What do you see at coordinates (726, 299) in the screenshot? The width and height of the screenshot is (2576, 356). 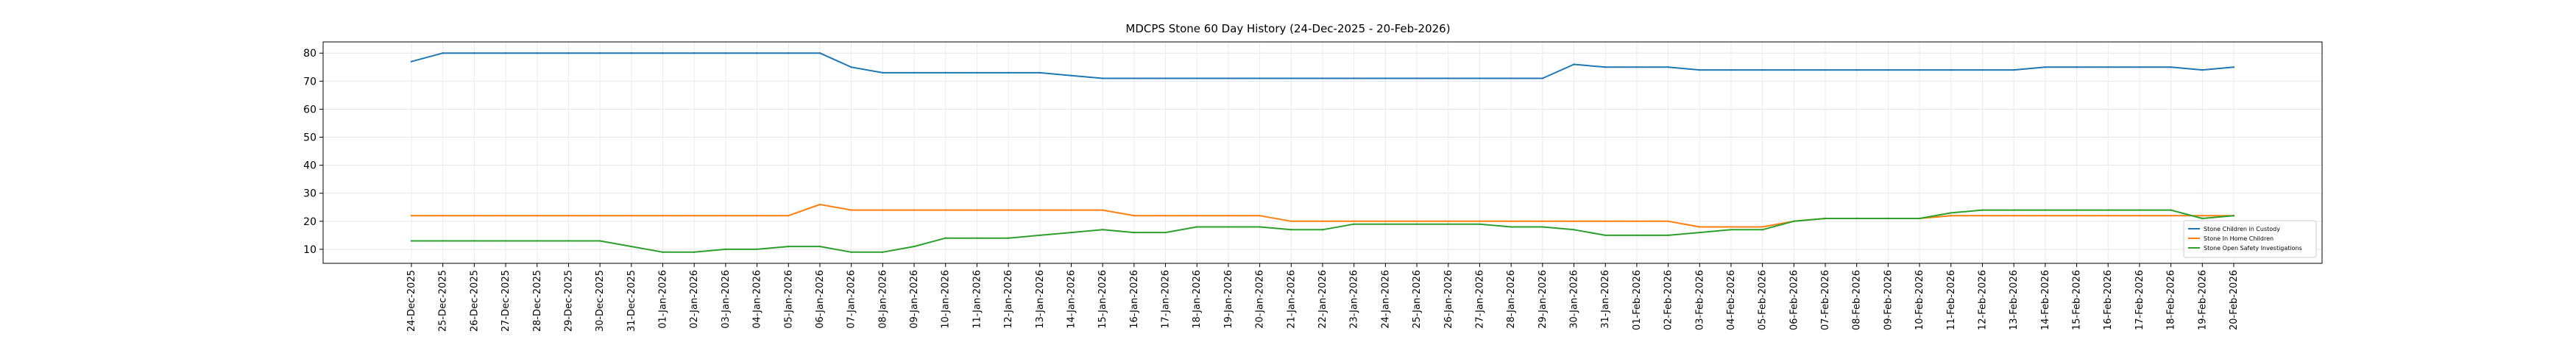 I see `x-tick-label: 03-Jan-2026` at bounding box center [726, 299].